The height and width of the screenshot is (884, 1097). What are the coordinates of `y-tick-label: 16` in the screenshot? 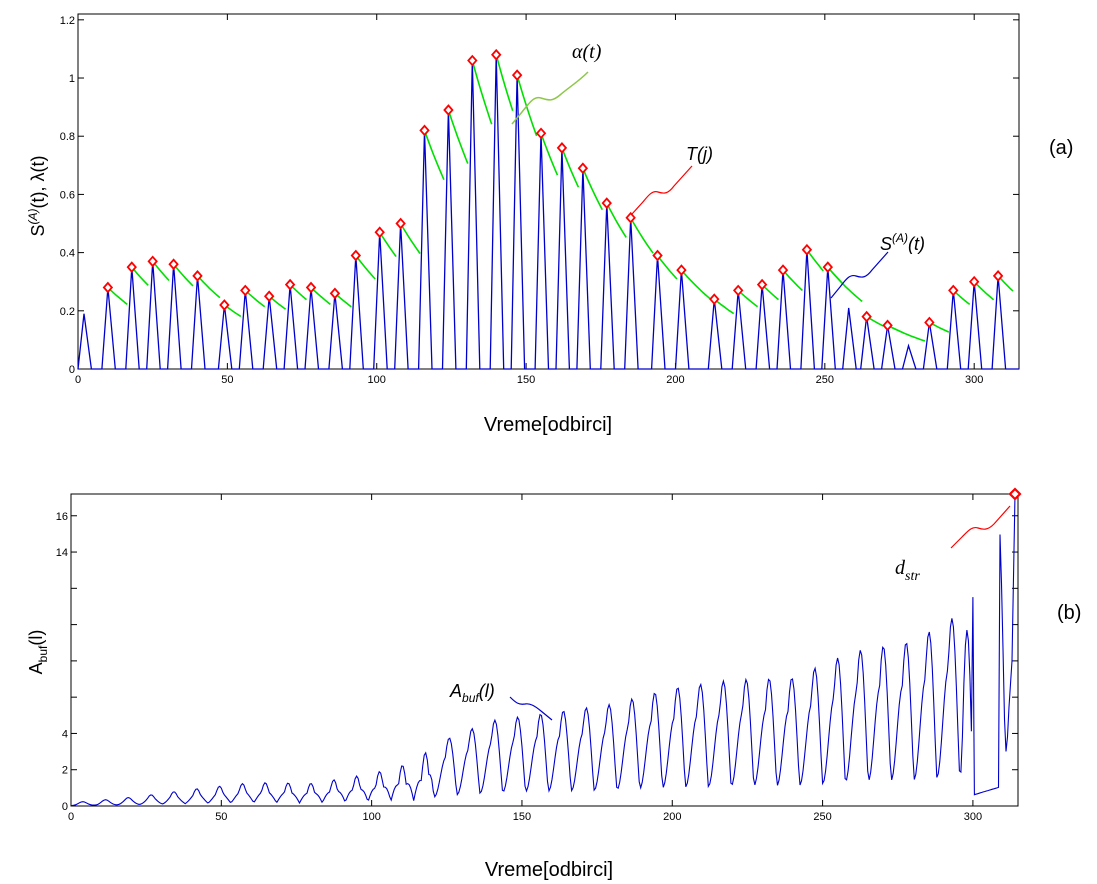 It's located at (62, 517).